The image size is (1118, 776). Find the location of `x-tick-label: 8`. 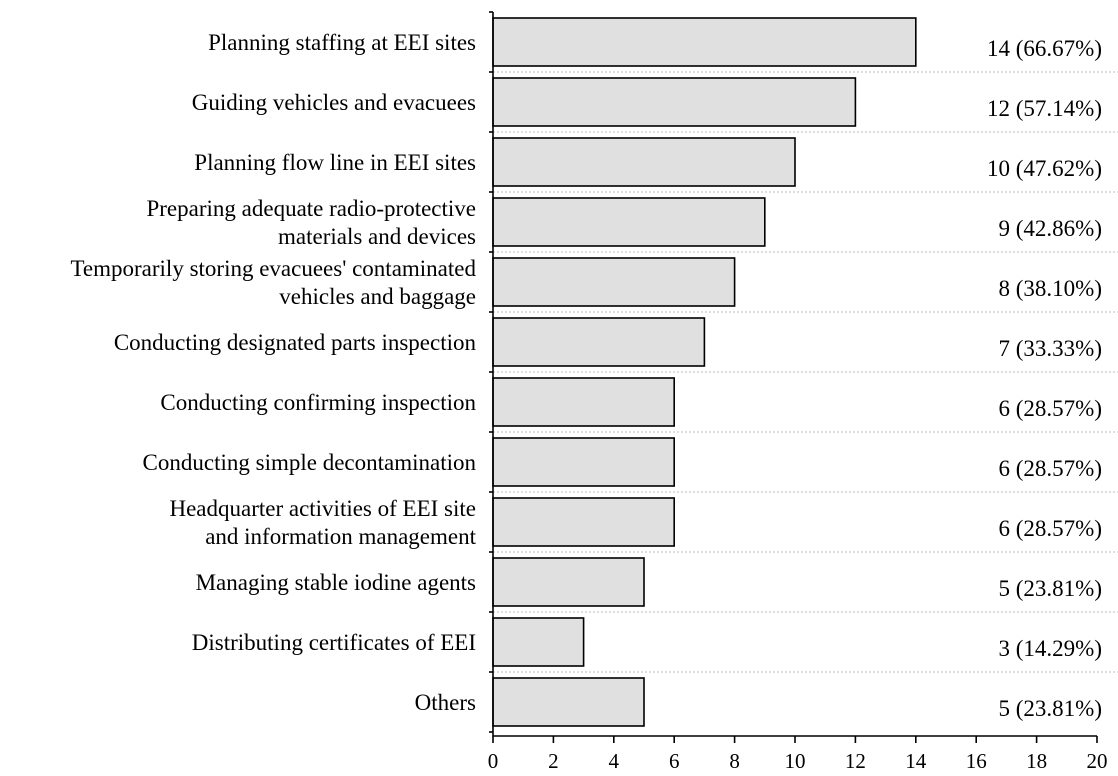

x-tick-label: 8 is located at coordinates (734, 761).